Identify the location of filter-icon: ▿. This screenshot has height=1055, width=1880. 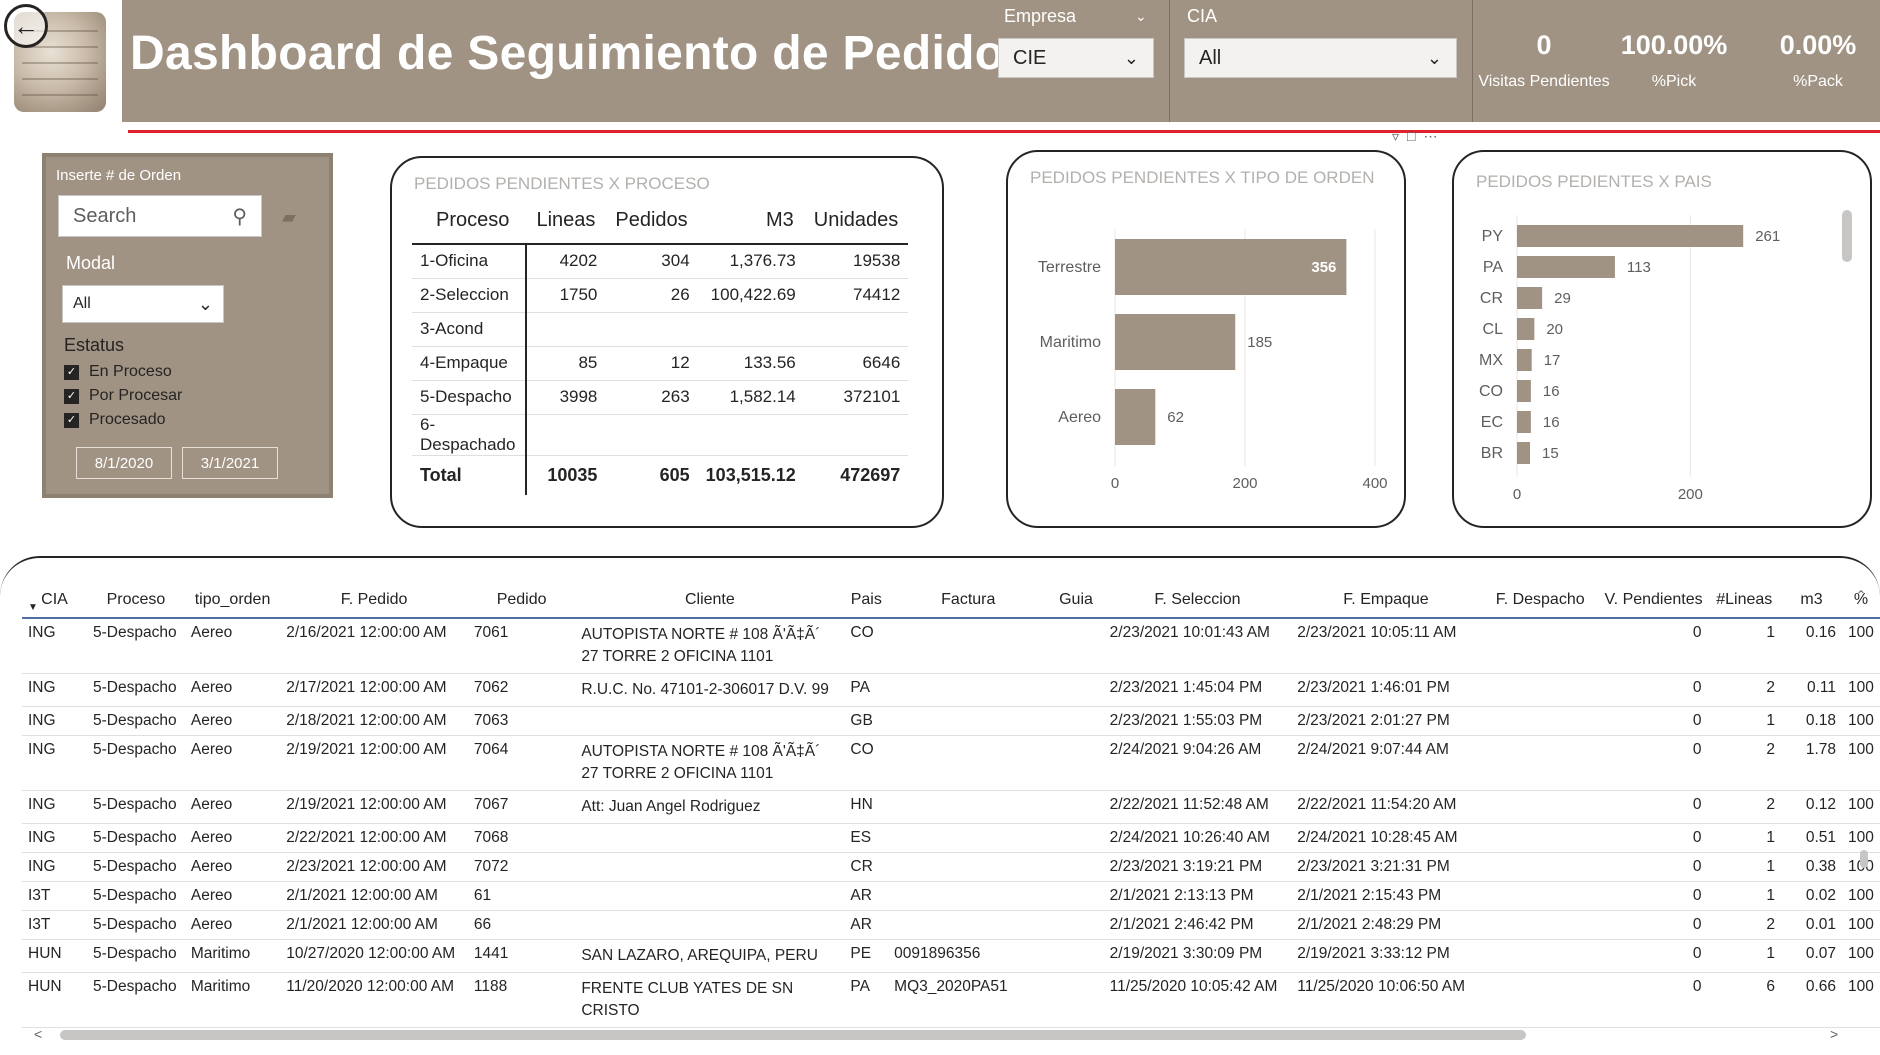
(1400, 136).